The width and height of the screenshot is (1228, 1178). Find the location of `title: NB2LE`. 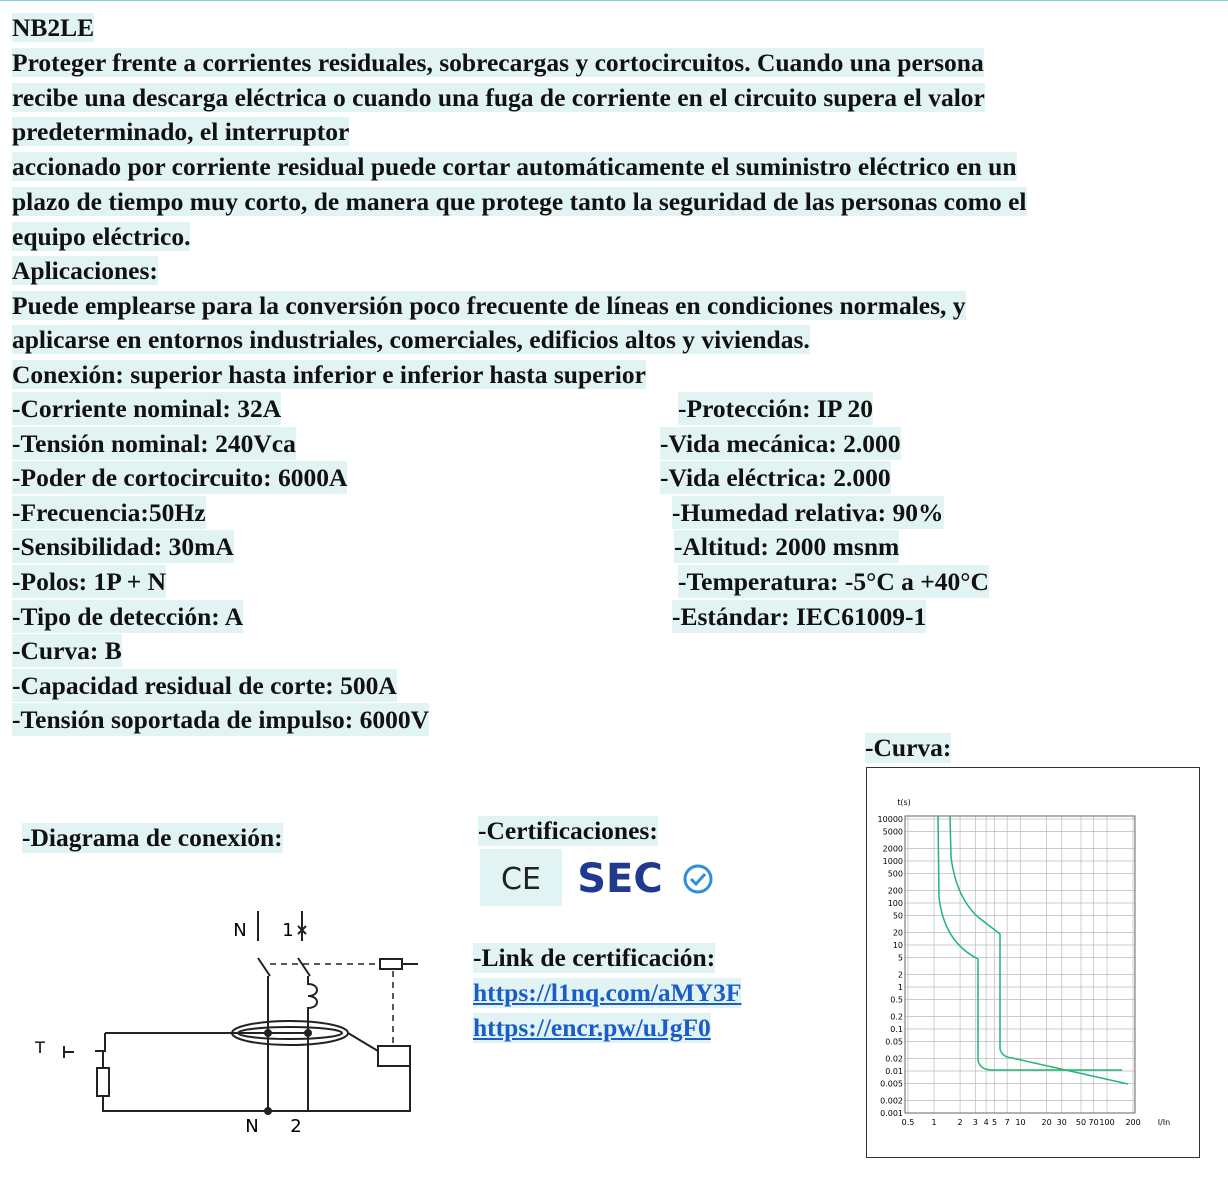

title: NB2LE is located at coordinates (53, 27).